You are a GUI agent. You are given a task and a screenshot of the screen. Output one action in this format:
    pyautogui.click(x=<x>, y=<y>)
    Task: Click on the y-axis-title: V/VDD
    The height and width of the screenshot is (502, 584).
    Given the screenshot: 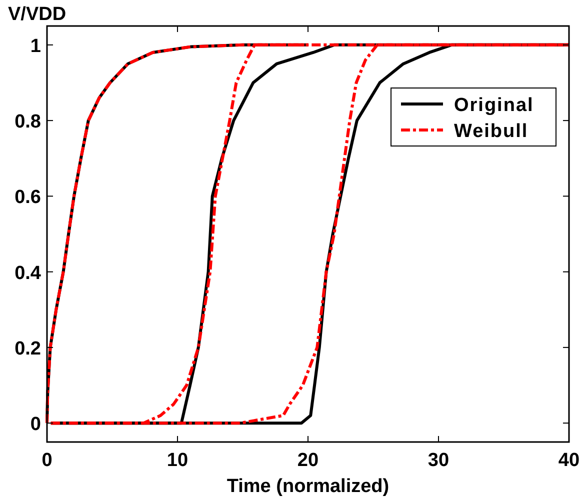 What is the action you would take?
    pyautogui.click(x=37, y=14)
    